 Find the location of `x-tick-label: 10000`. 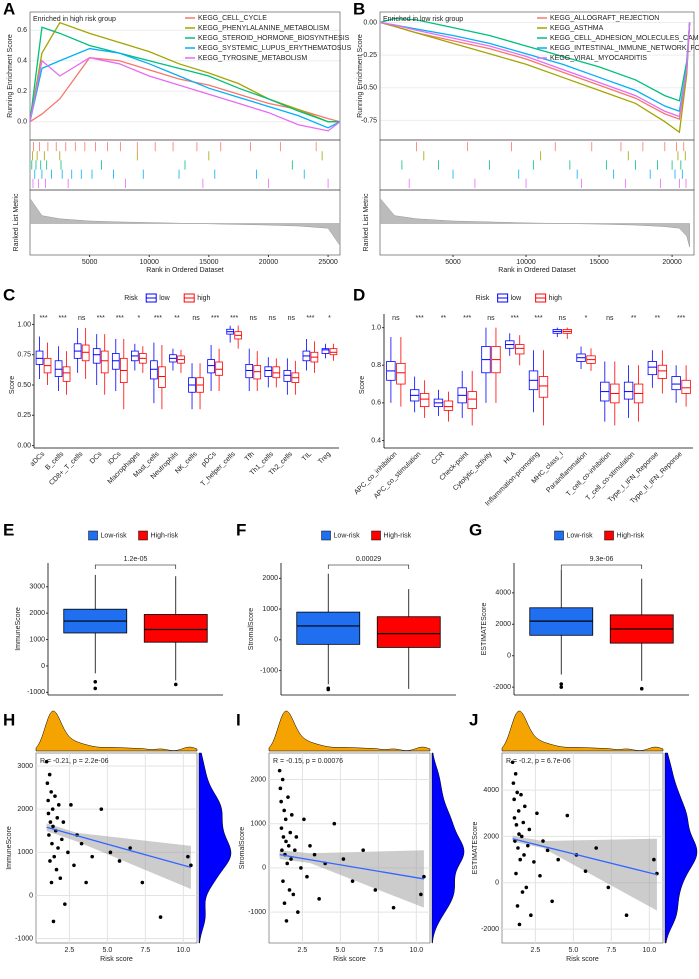

x-tick-label: 10000 is located at coordinates (149, 262).